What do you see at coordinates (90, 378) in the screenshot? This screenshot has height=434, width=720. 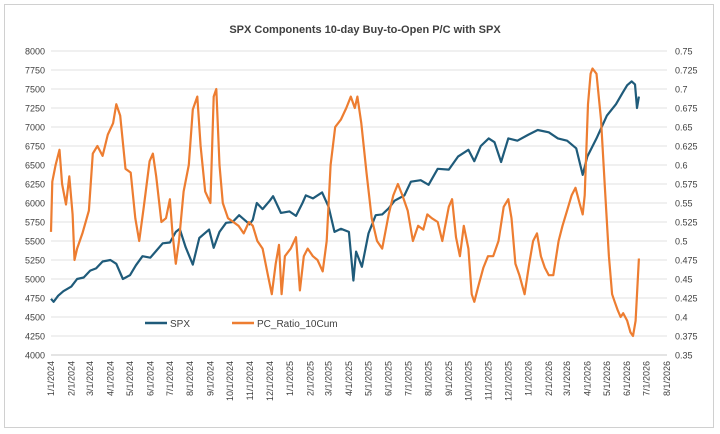 I see `x-tick-label: 3/1/2024` at bounding box center [90, 378].